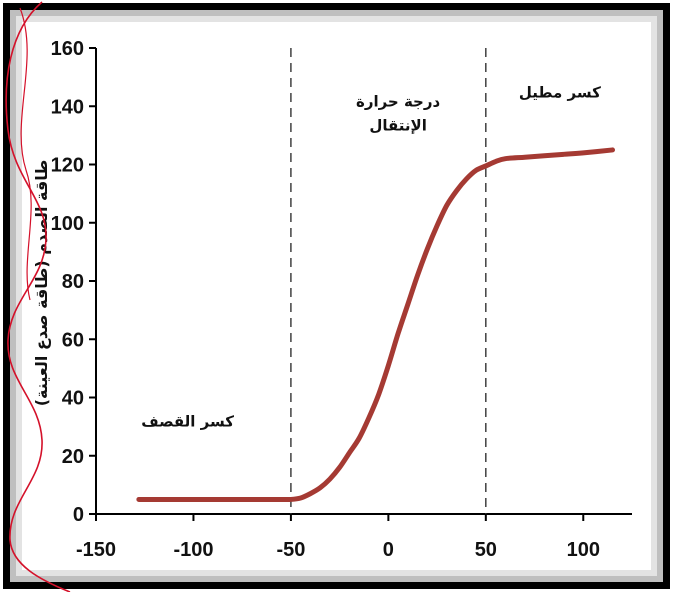 Image resolution: width=673 pixels, height=592 pixels. I want to click on region-label-line: الإنتقال, so click(398, 125).